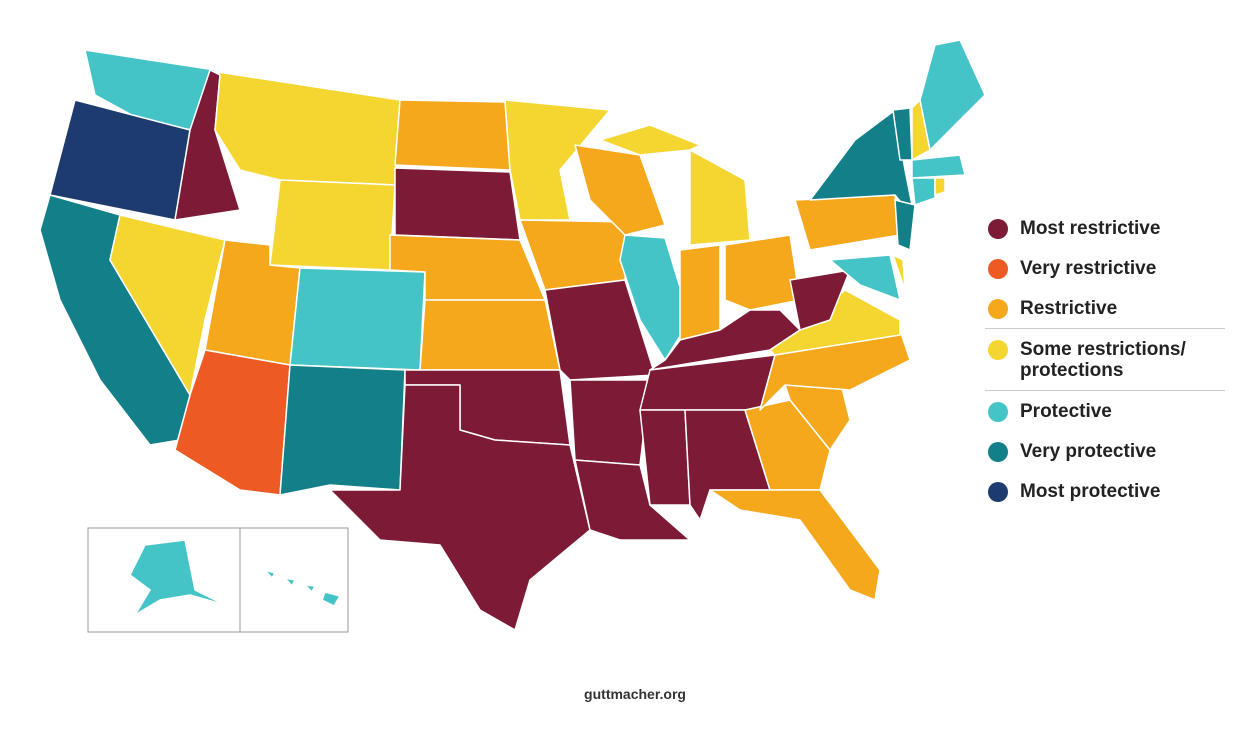 This screenshot has width=1251, height=732. What do you see at coordinates (1090, 491) in the screenshot?
I see `legend-label: Most protective` at bounding box center [1090, 491].